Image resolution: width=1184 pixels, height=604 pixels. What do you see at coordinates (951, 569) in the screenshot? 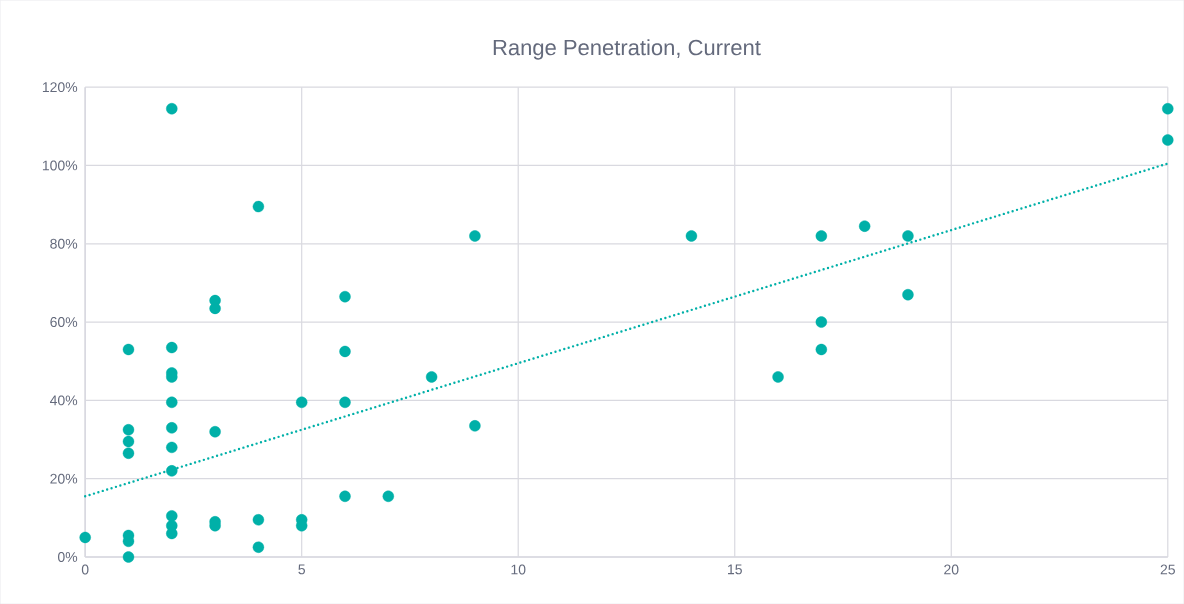
I see `x-tick-label: 20` at bounding box center [951, 569].